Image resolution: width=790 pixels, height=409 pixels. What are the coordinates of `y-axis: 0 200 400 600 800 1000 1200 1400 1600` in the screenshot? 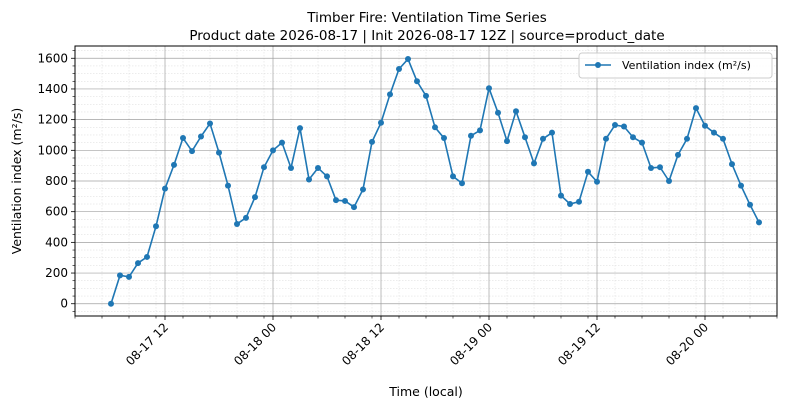 It's located at (56, 181).